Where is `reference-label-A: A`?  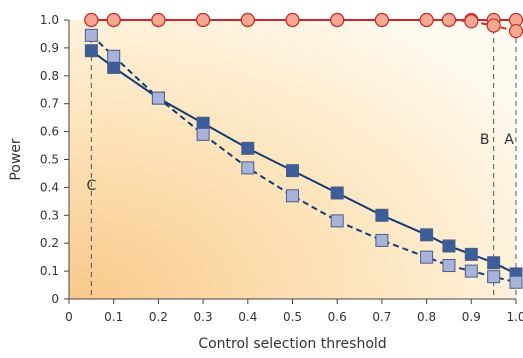 reference-label-A: A is located at coordinates (509, 140).